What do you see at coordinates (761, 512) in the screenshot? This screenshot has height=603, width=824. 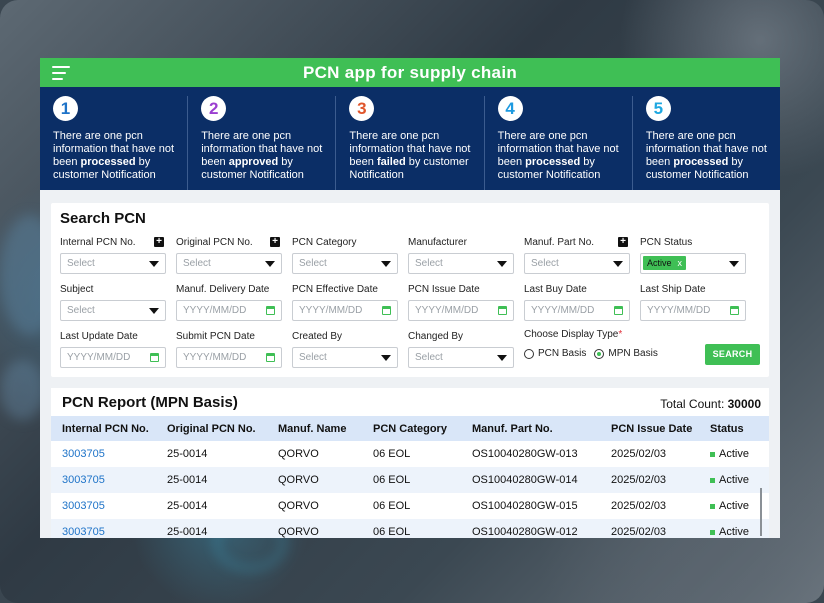 I see `table-scrollbar` at bounding box center [761, 512].